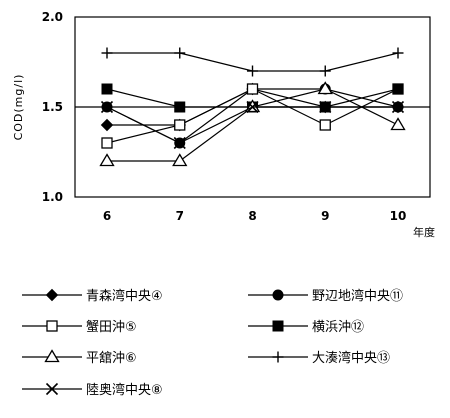 This screenshot has width=450, height=418. I want to click on legend-label: 青森湾中央④, so click(124, 296).